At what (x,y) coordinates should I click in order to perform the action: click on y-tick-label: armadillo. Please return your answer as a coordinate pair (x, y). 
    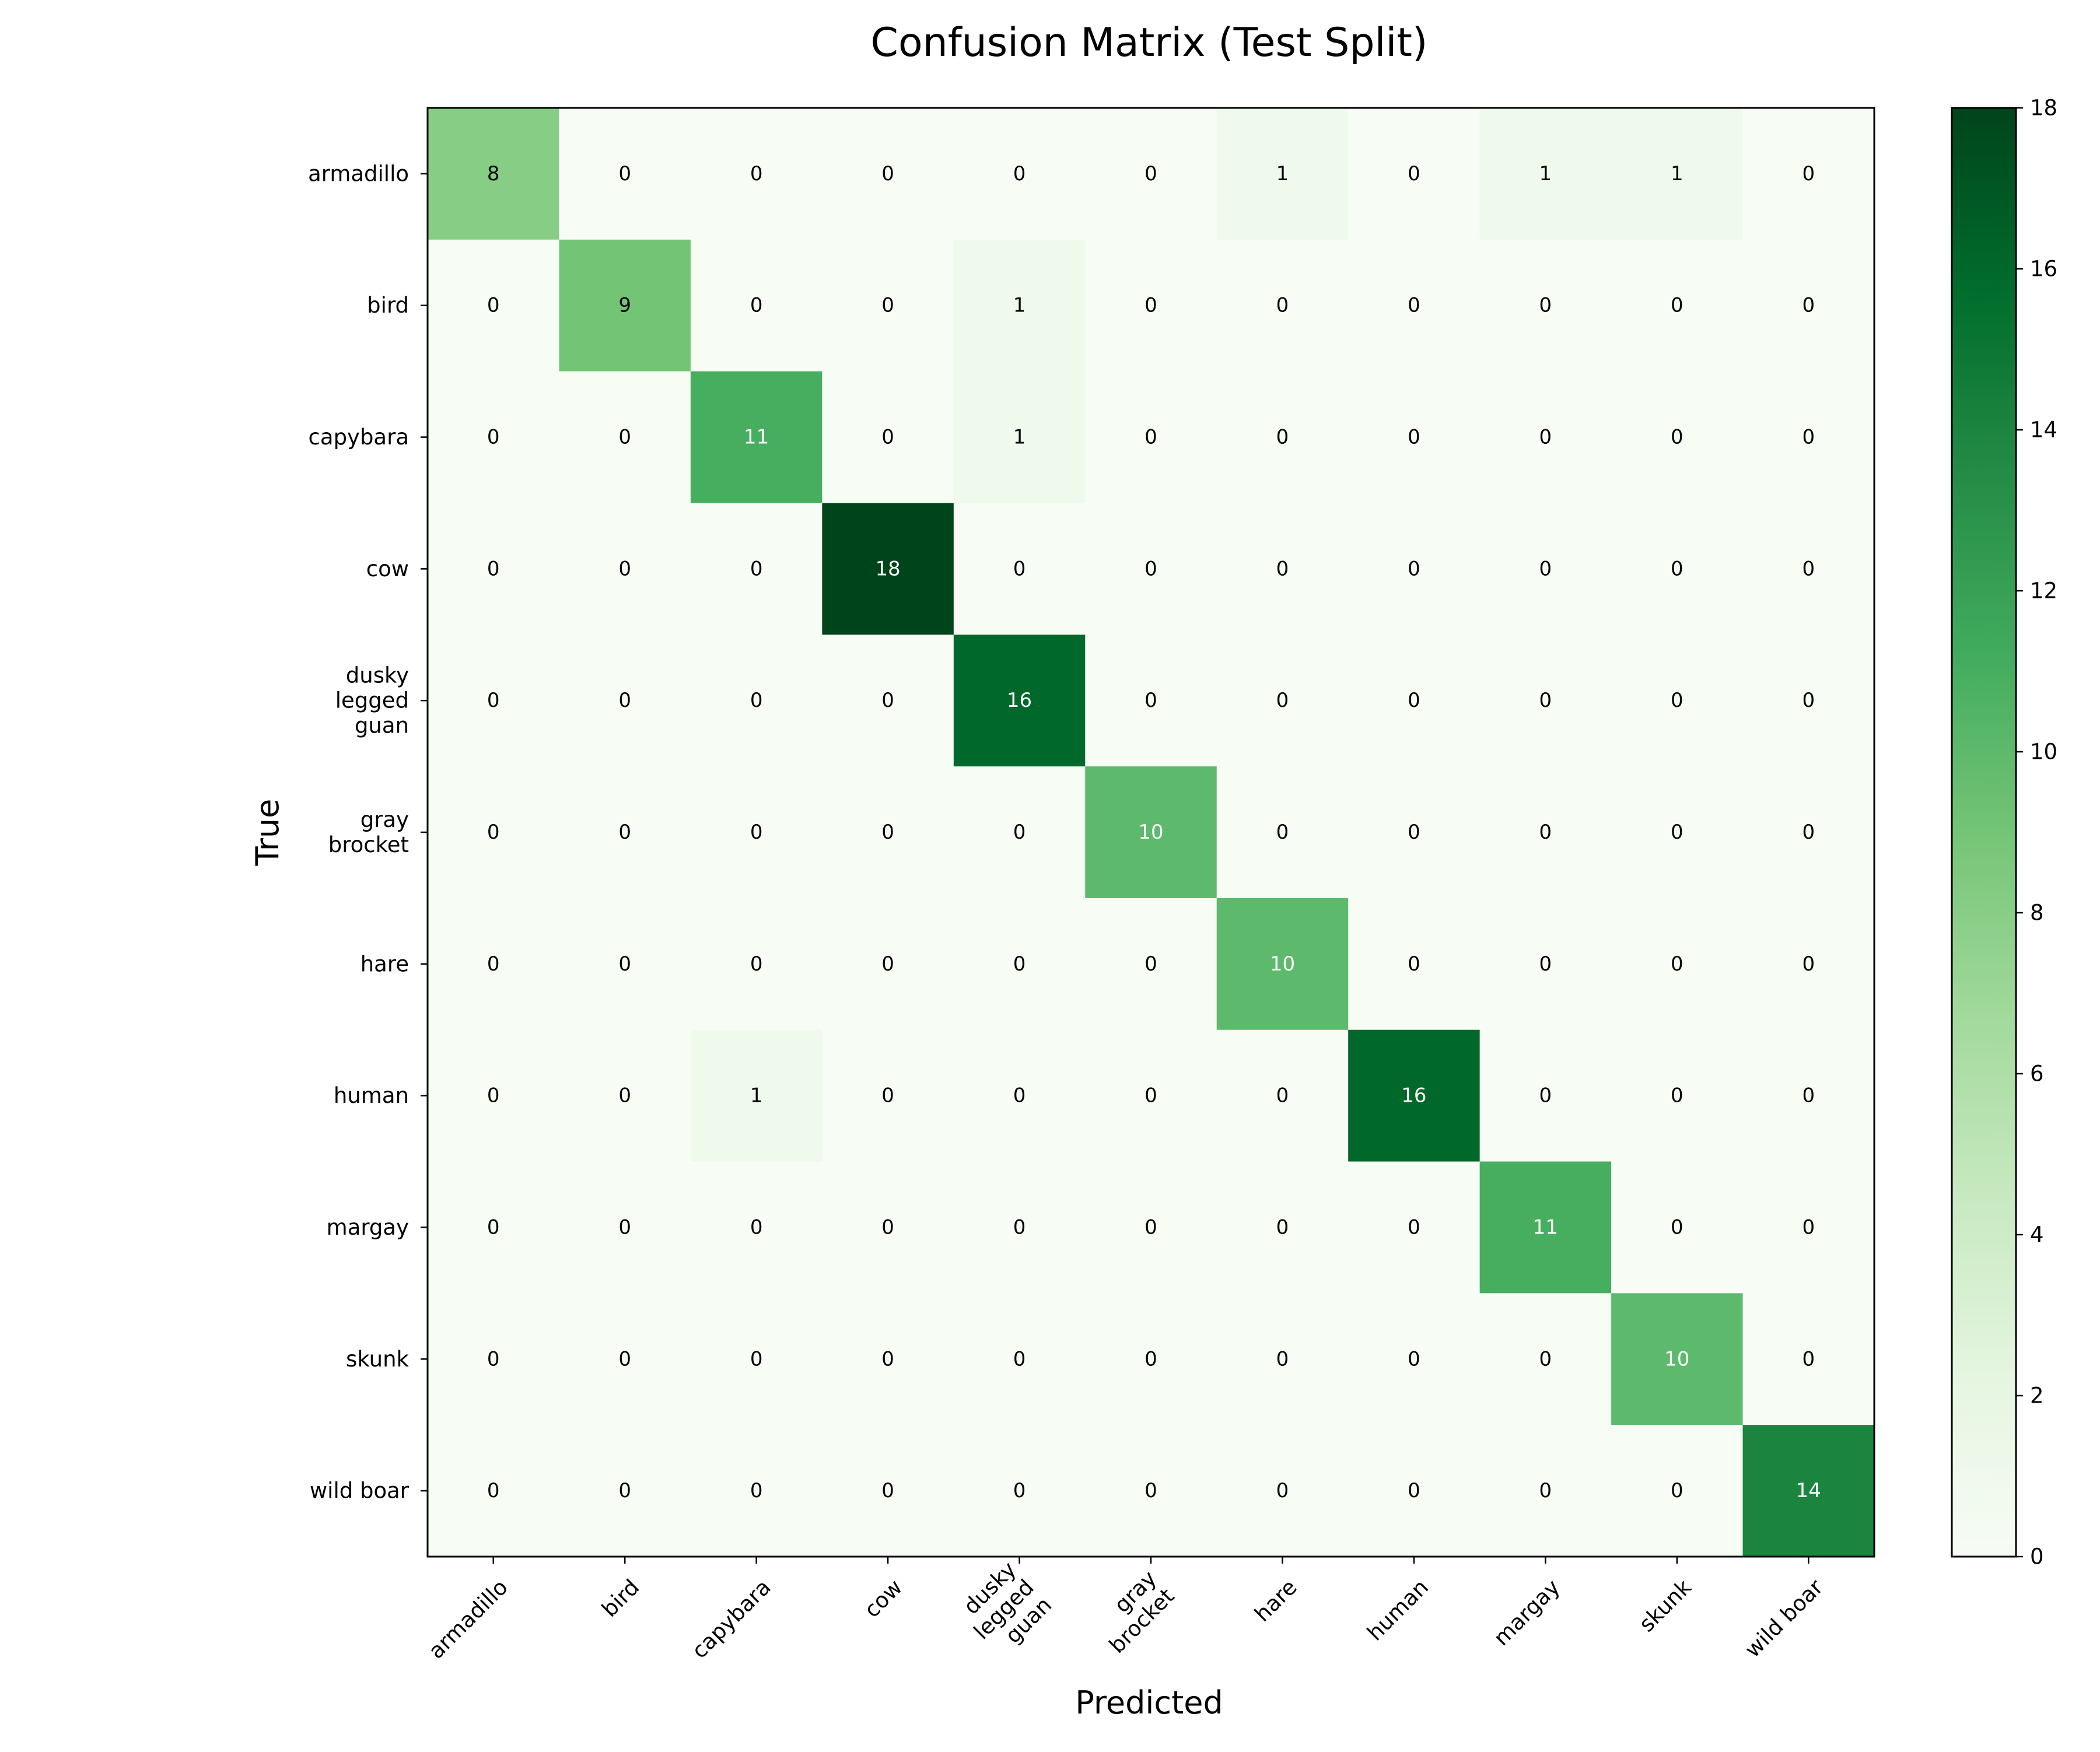
    Looking at the image, I should click on (358, 173).